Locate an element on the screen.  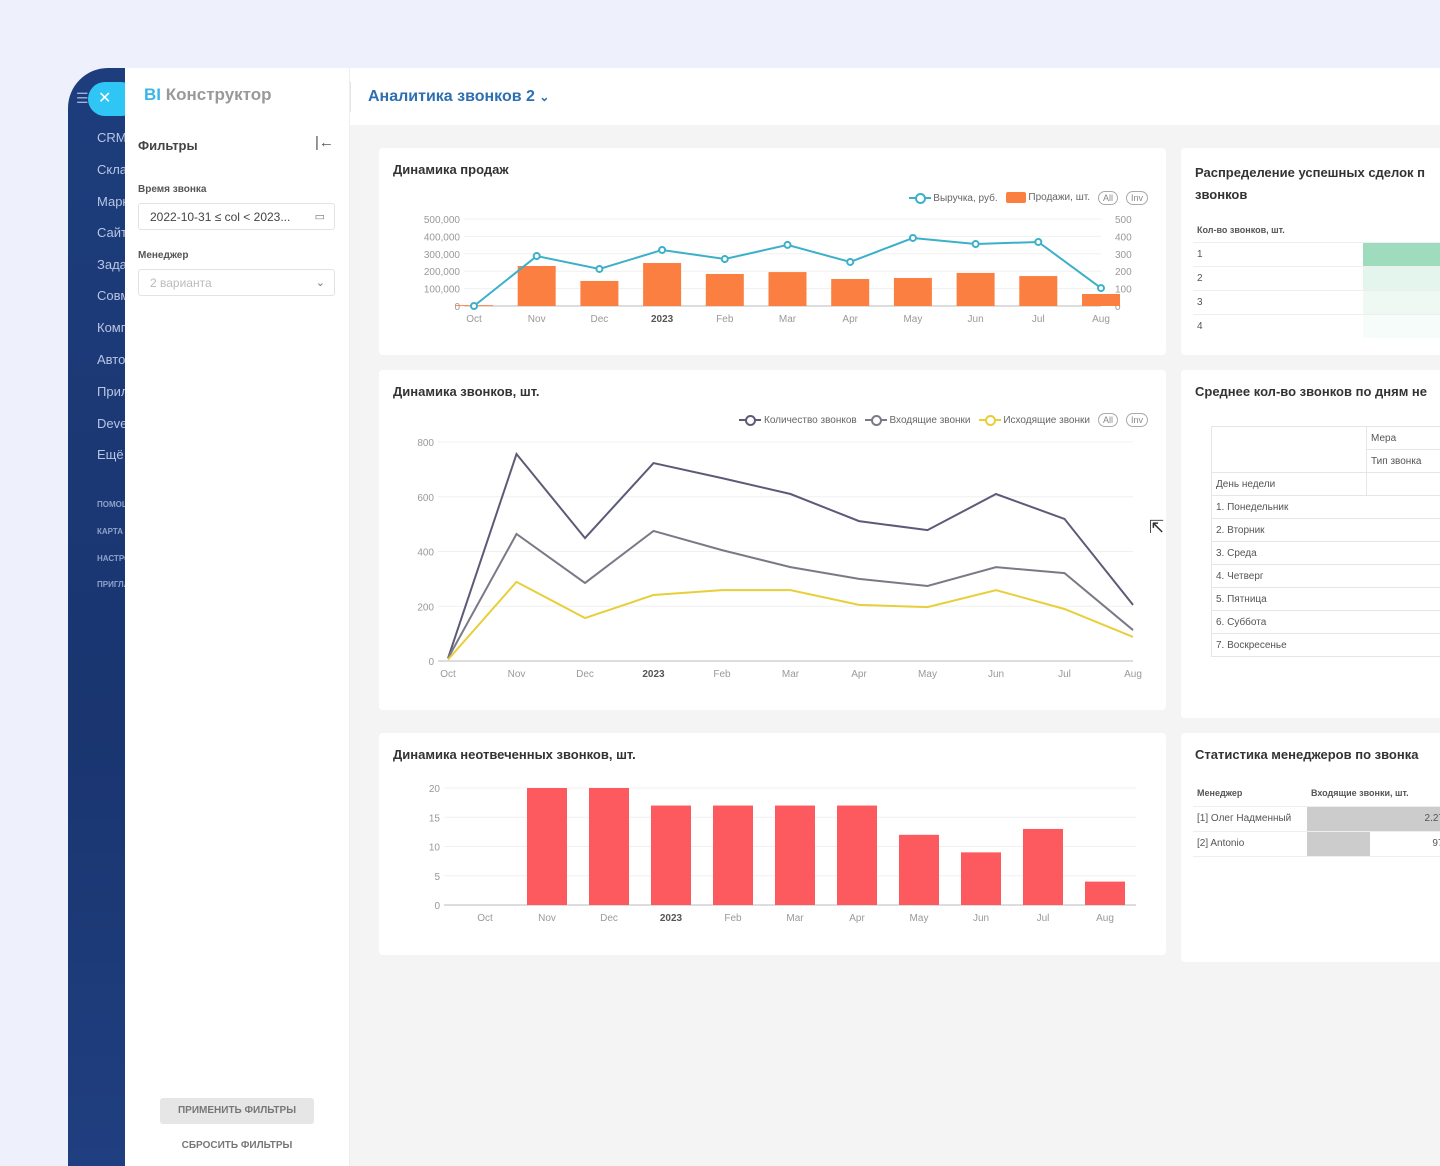
apply-filters-button: ПРИМЕНИТЬ ФИЛЬТРЫ is located at coordinates (237, 1111).